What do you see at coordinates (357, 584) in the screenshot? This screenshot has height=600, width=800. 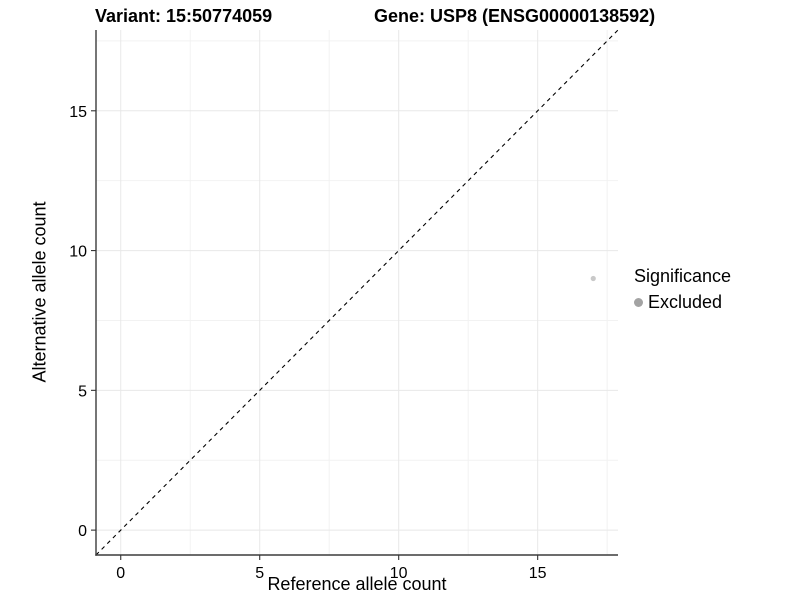 I see `x-axis-label: Reference allele count` at bounding box center [357, 584].